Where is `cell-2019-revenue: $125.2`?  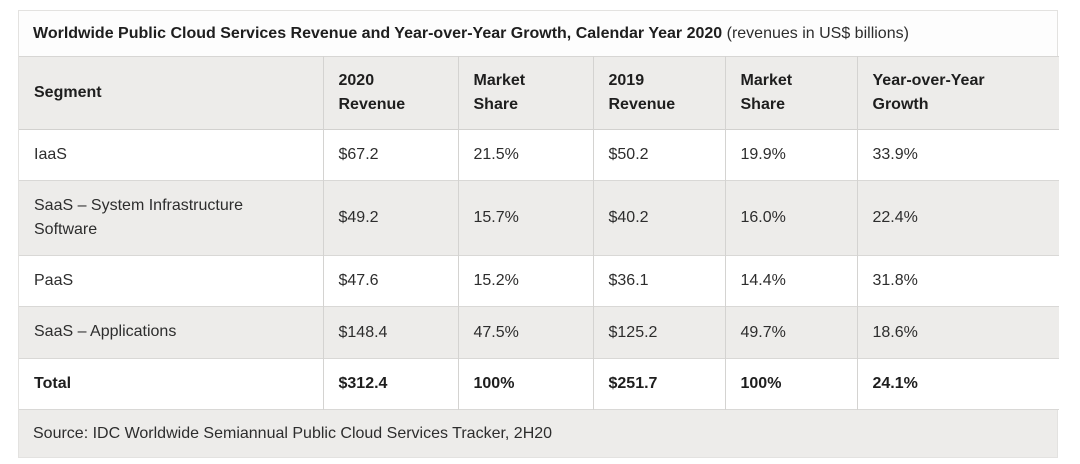
cell-2019-revenue: $125.2 is located at coordinates (658, 332).